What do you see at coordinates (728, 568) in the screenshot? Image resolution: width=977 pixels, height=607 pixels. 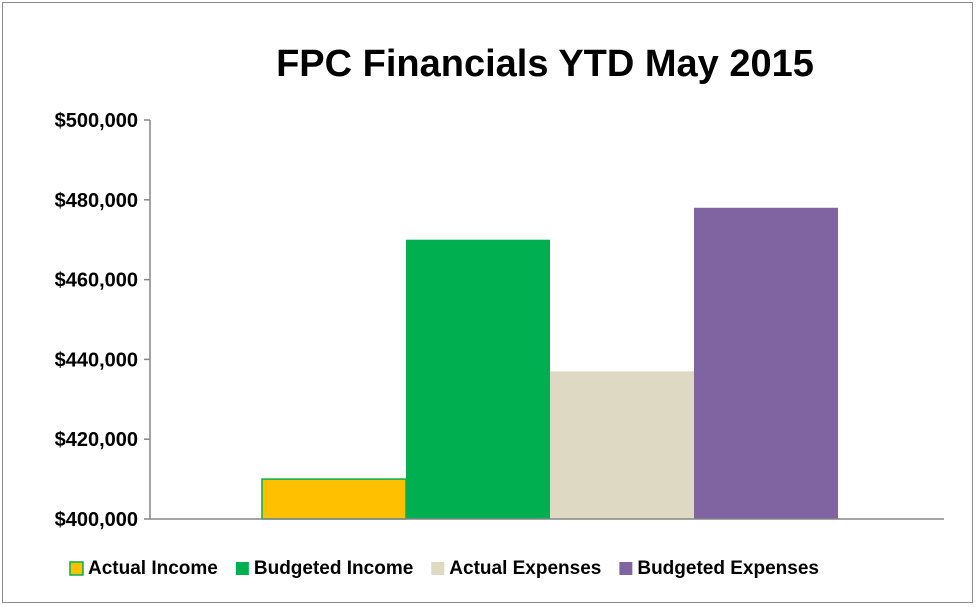 I see `legend-label: Budgeted Expenses` at bounding box center [728, 568].